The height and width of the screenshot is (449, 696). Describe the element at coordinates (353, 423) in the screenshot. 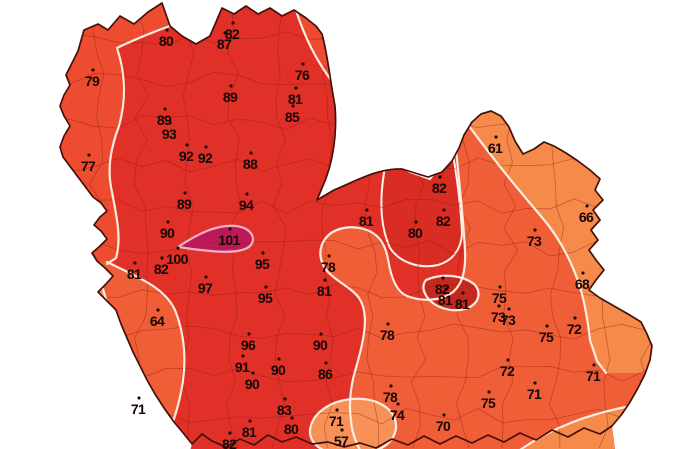

I see `band-region-cool-blob` at that location.